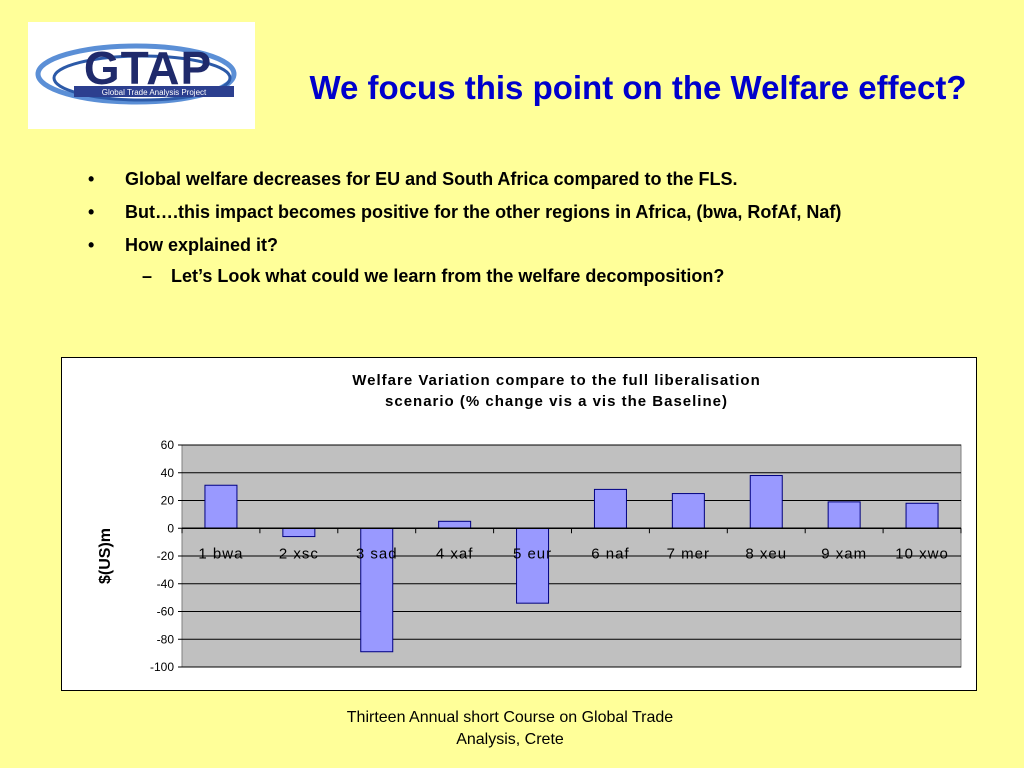  I want to click on y-tick-label: 0, so click(170, 528).